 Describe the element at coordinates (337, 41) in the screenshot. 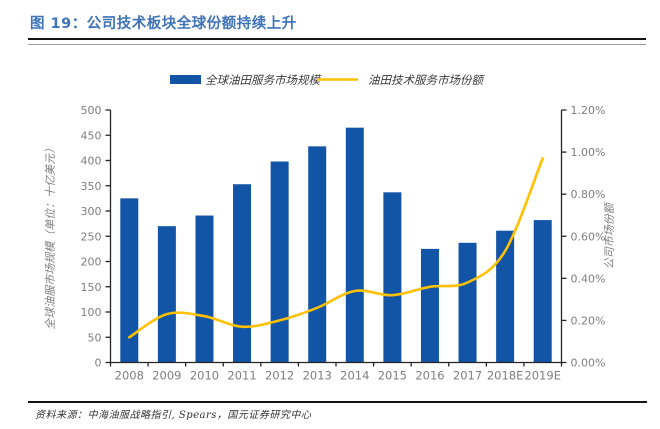

I see `title-divider` at that location.